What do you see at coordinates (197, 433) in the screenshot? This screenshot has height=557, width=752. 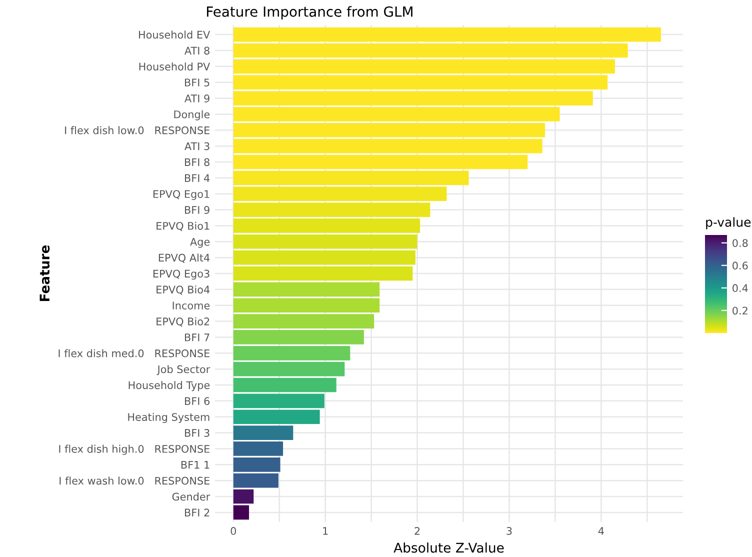 I see `y-tick-label: BFI 3` at bounding box center [197, 433].